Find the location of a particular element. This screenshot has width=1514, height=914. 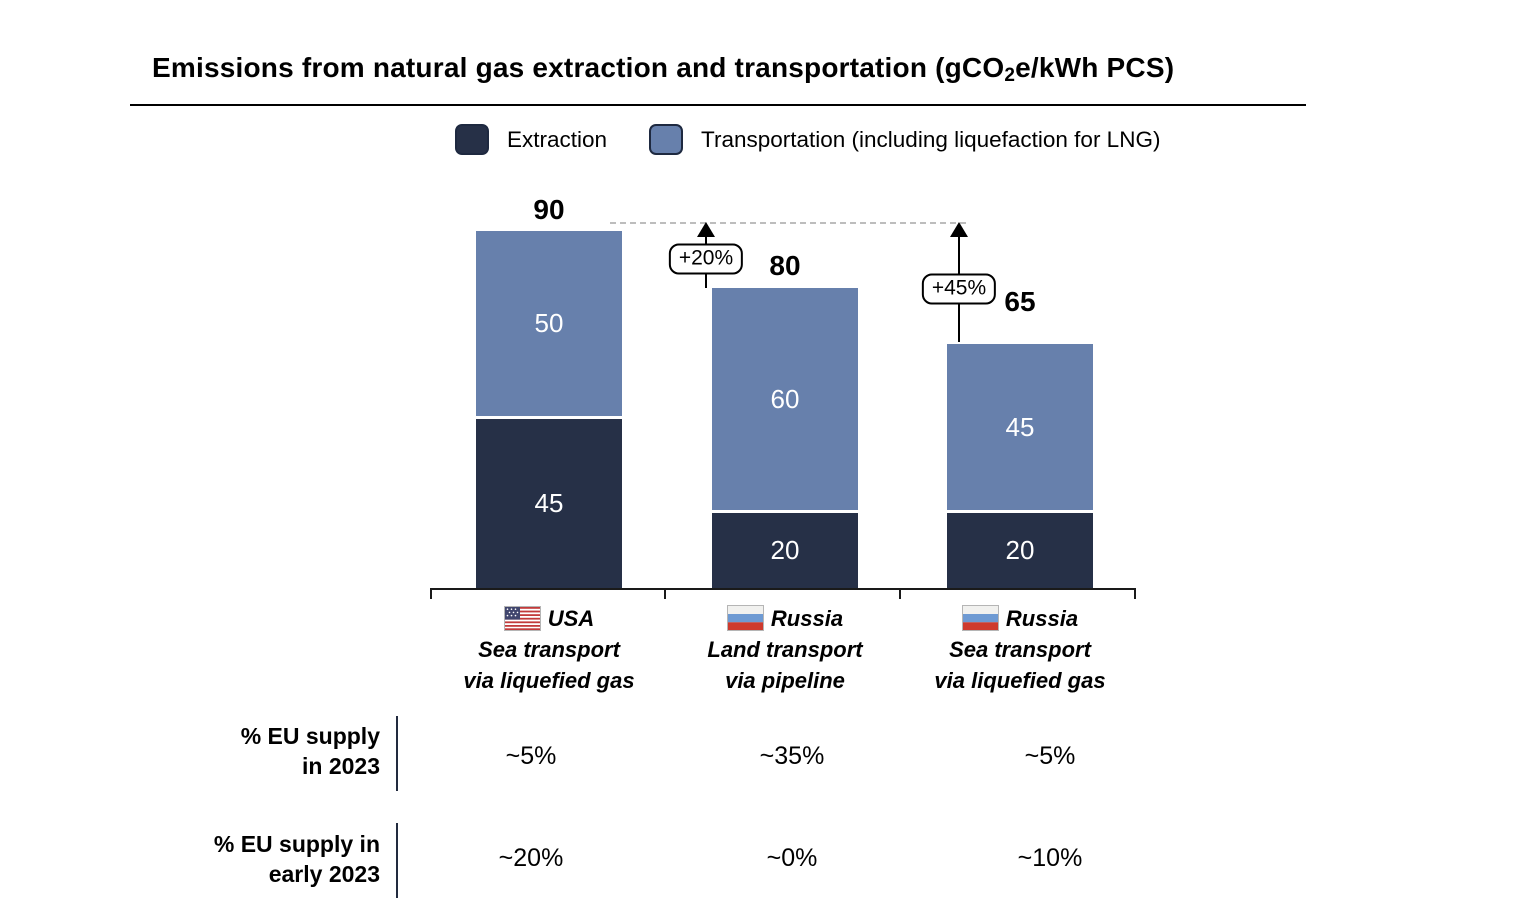

bar-segment-transportation: 50 is located at coordinates (549, 325).